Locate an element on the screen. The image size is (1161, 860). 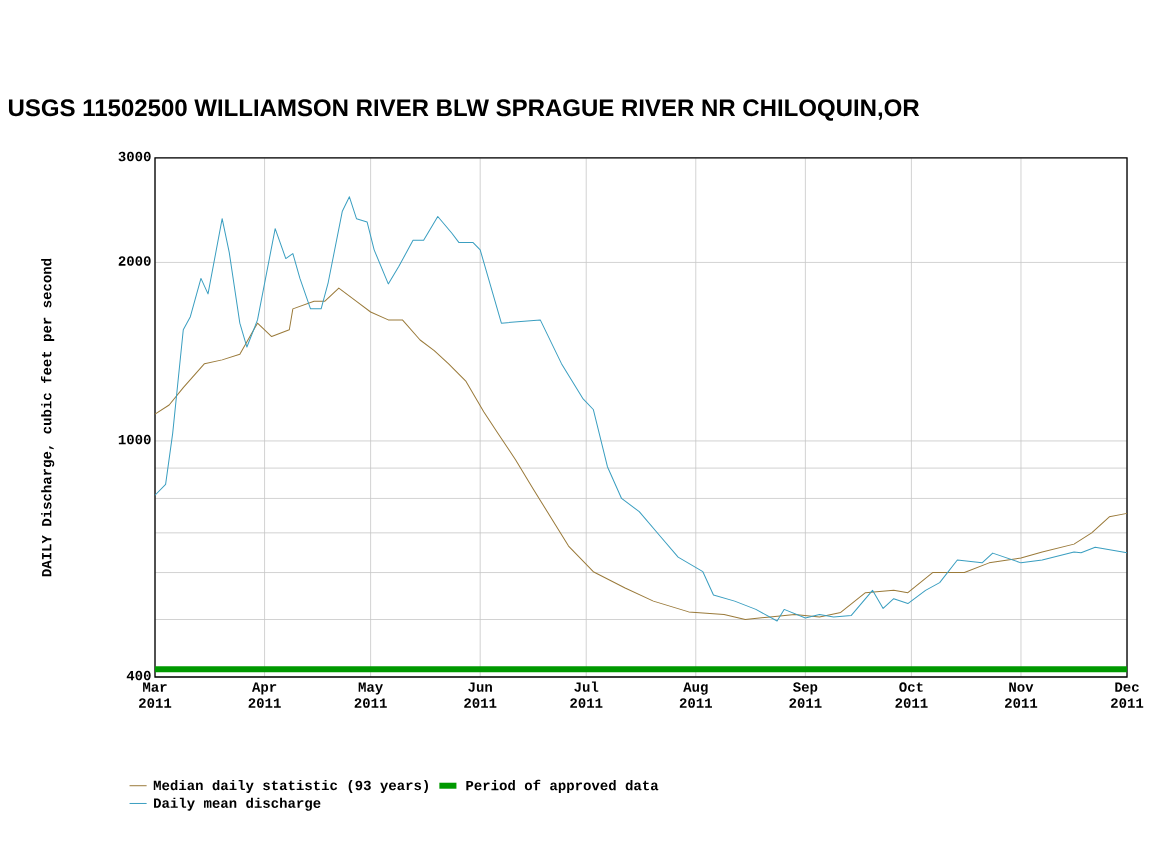
y-axis-title: DAILY Discharge, cubic feet per second is located at coordinates (47, 417).